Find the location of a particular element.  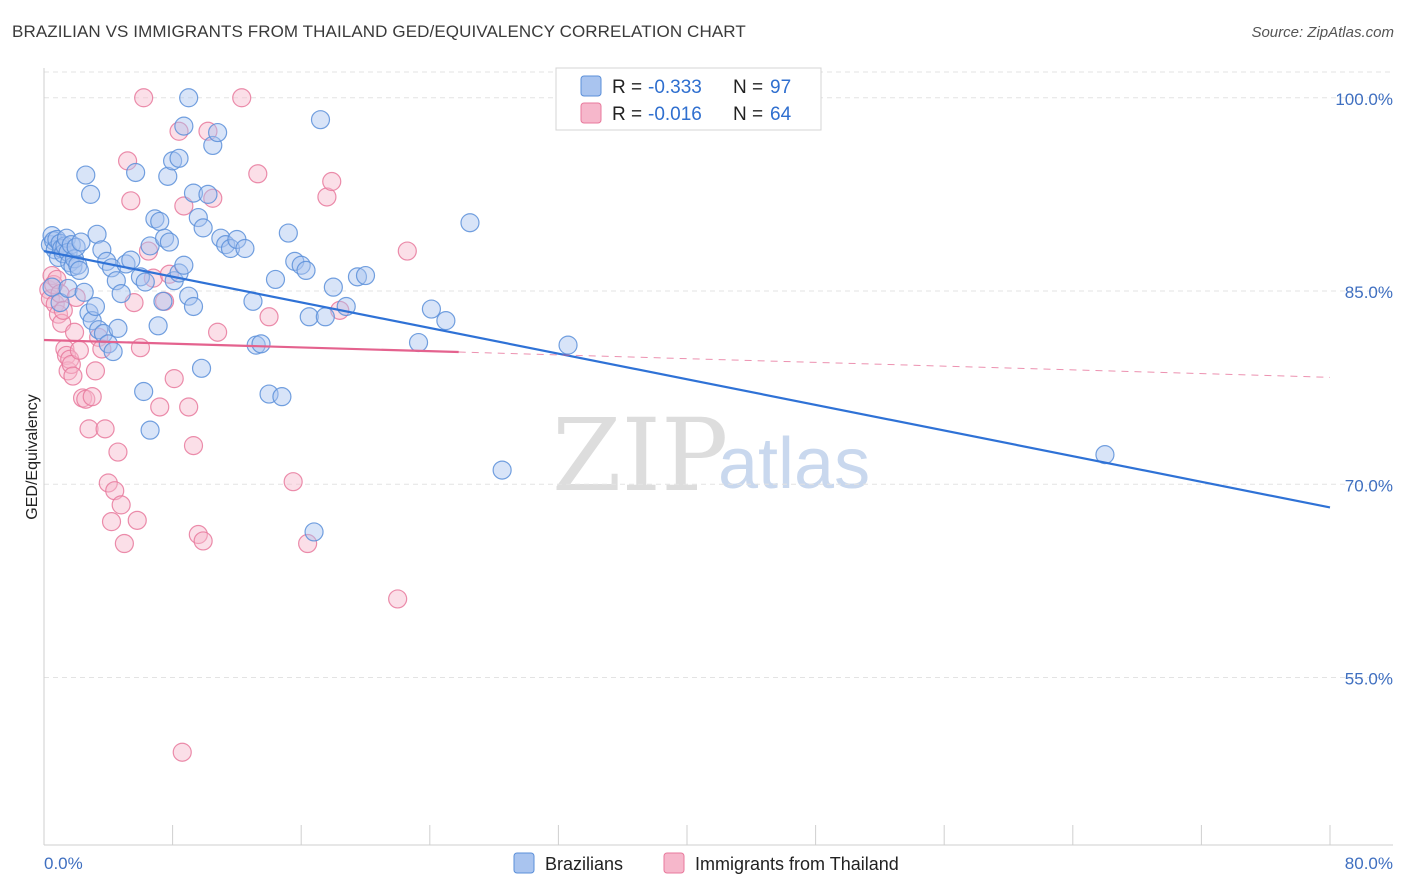

y-tick-labels: 55.0% 70.0% 85.0% 100.0% is located at coordinates (1364, 389).